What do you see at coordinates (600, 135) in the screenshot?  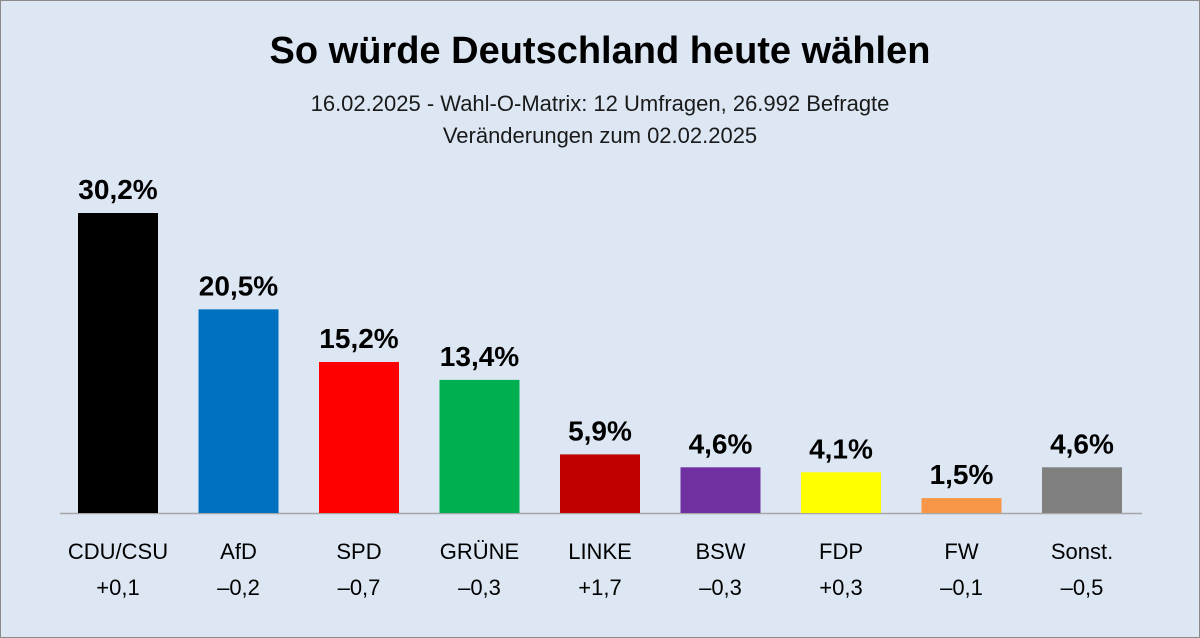 I see `subtitle-line-2: Veränderungen zum 02.02.2025` at bounding box center [600, 135].